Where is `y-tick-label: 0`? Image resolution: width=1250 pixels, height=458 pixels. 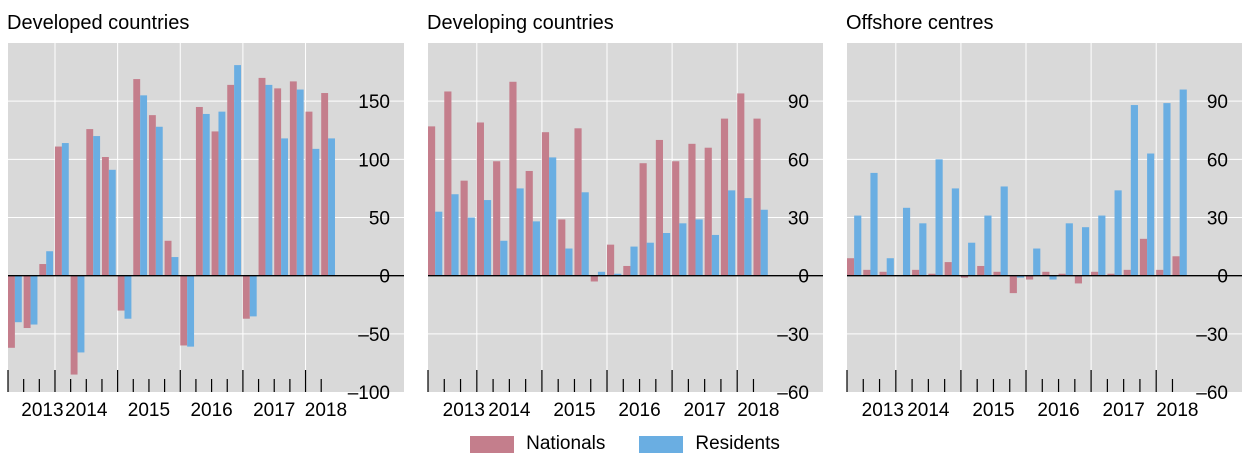
y-tick-label: 0 is located at coordinates (384, 277).